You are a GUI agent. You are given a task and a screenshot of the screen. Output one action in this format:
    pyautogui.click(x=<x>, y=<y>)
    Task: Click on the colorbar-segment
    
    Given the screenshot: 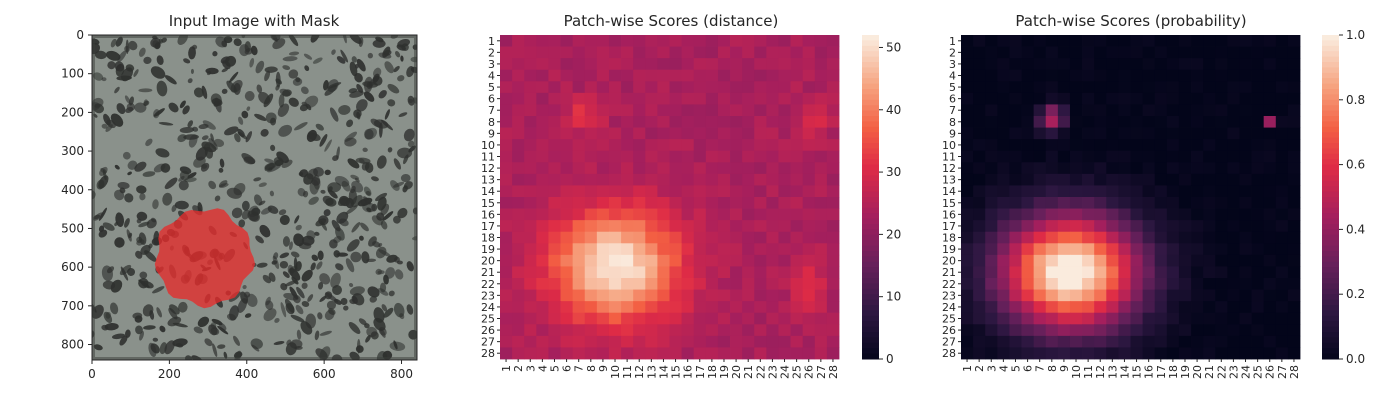 What is the action you would take?
    pyautogui.click(x=870, y=92)
    